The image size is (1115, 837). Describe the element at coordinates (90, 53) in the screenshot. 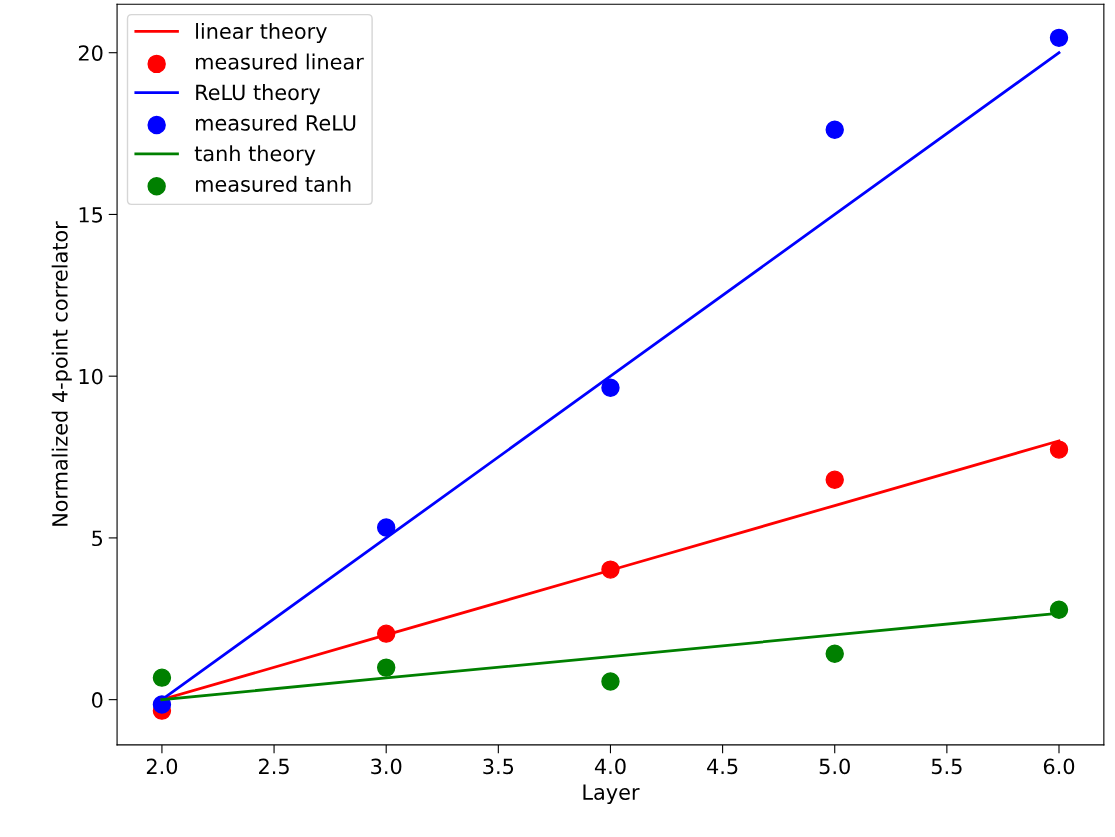

I see `y-tick-label: 20` at that location.